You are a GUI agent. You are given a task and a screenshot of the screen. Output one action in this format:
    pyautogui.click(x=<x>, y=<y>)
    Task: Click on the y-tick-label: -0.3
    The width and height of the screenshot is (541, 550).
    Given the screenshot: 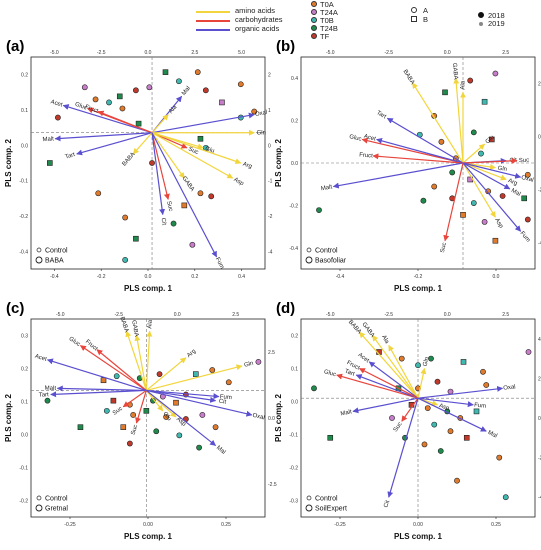 What is the action you would take?
    pyautogui.click(x=293, y=502)
    